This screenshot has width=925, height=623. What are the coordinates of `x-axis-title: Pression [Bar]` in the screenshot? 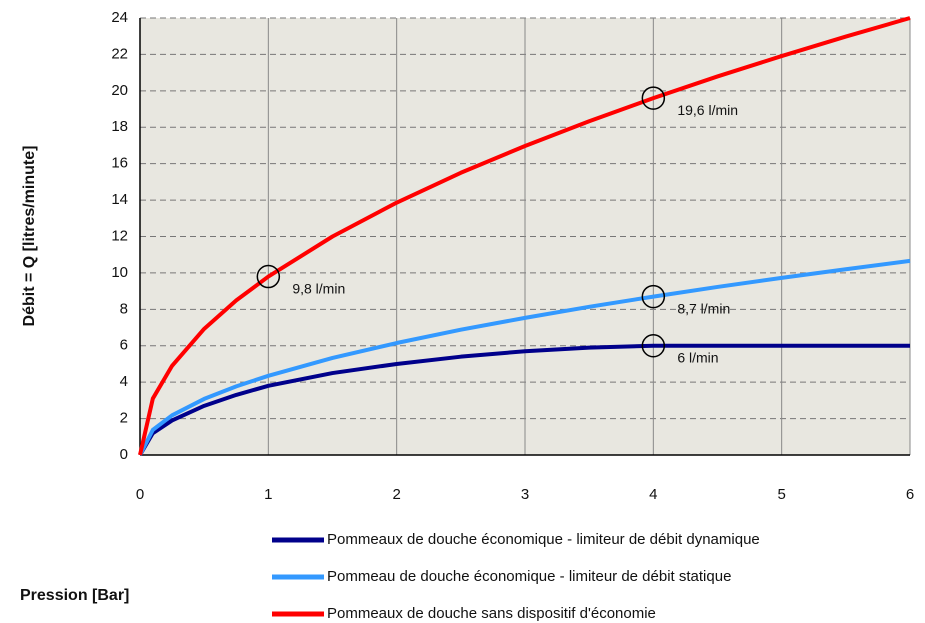 It's located at (74, 595).